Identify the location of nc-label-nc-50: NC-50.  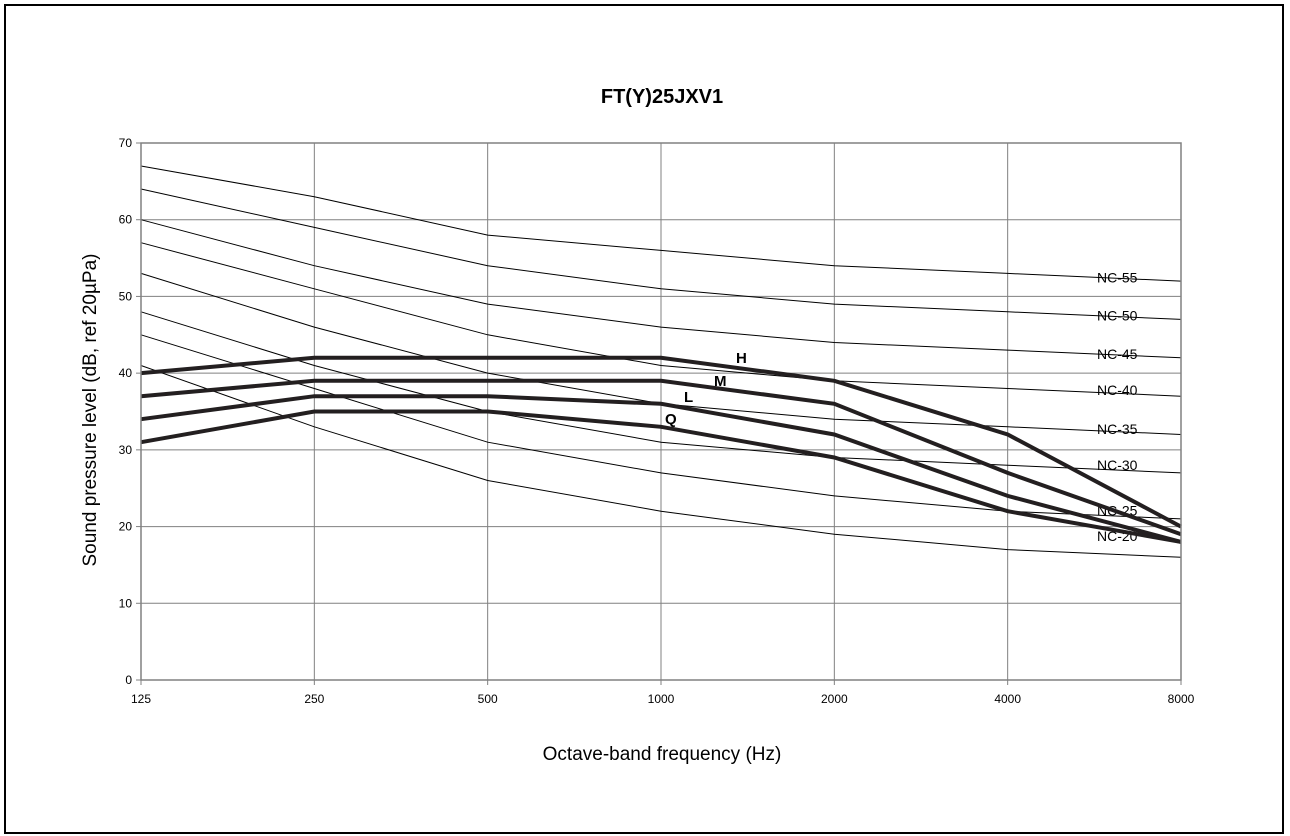
(1117, 316).